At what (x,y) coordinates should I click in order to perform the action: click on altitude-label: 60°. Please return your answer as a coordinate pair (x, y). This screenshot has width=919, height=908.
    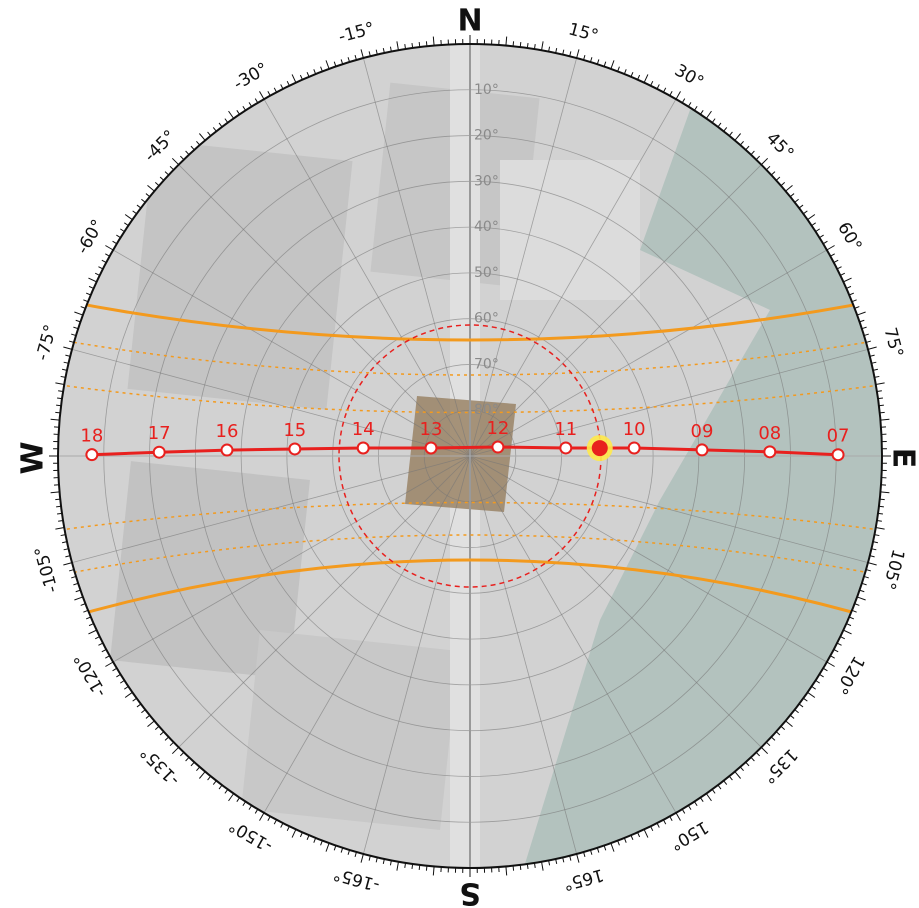
    Looking at the image, I should click on (486, 319).